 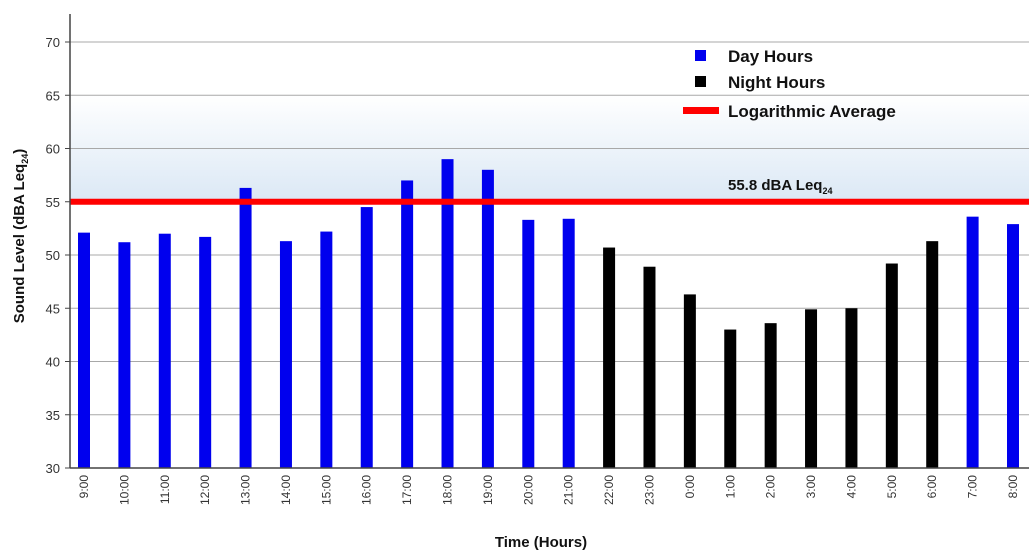 I want to click on x-tick-label: 9:00, so click(x=84, y=487).